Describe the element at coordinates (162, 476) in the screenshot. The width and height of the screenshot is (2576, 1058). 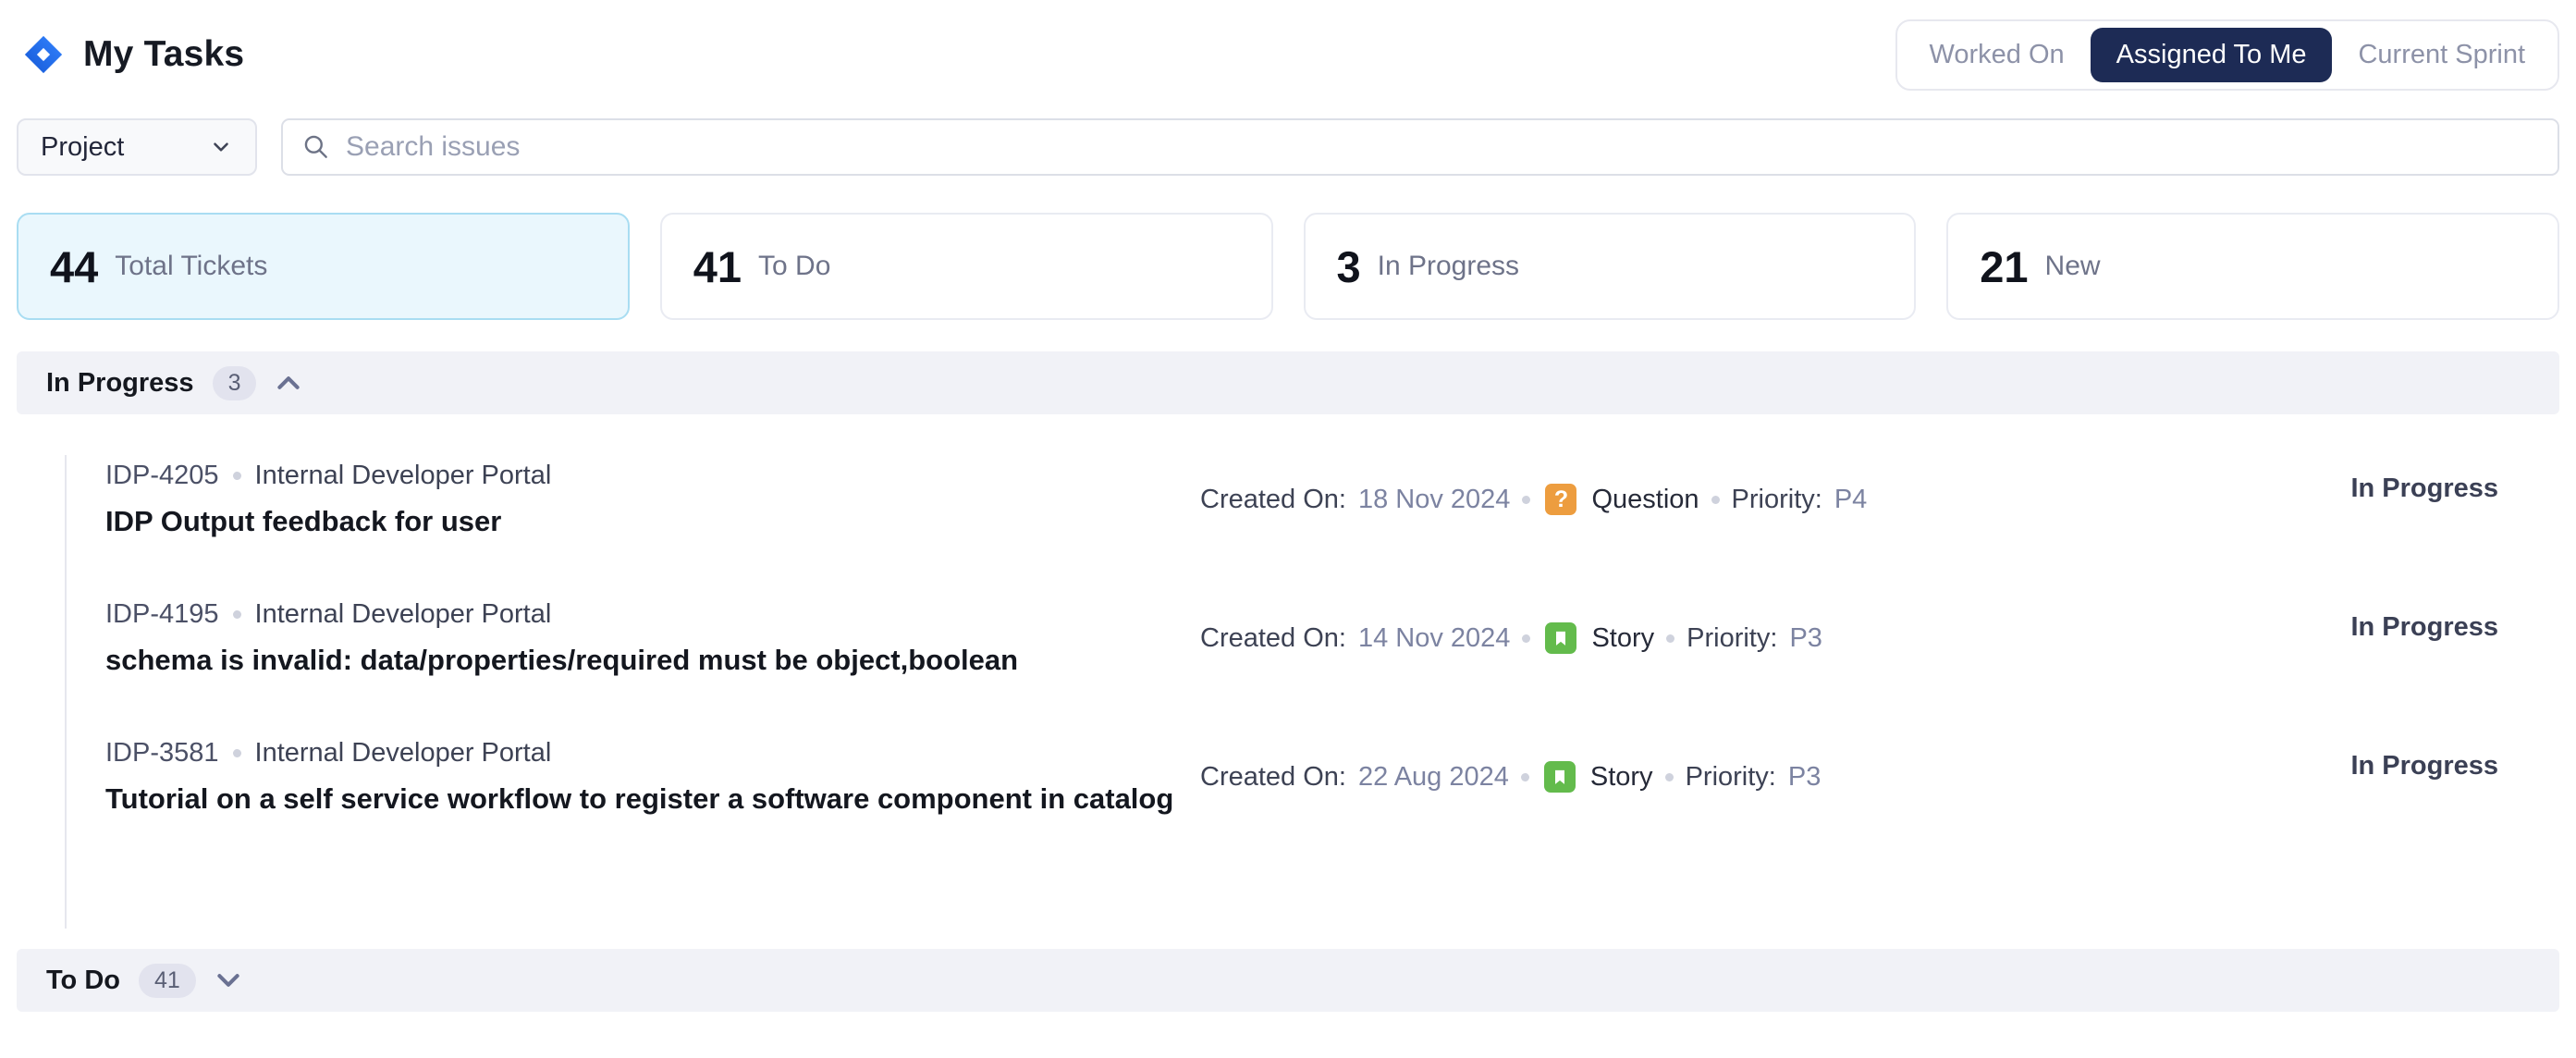
I see `issue-key: IDP-4205` at that location.